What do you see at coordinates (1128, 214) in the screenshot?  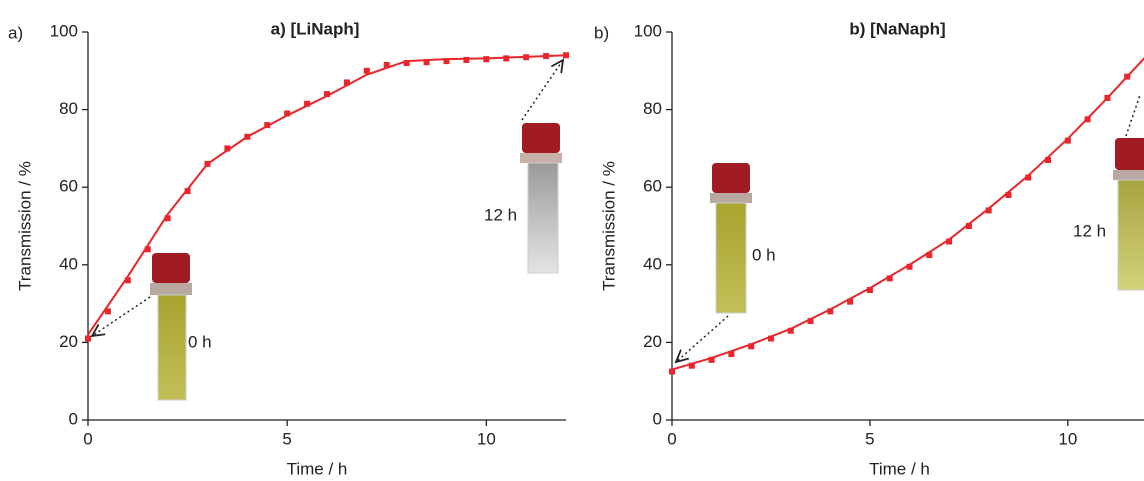 I see `vial-b-12h` at bounding box center [1128, 214].